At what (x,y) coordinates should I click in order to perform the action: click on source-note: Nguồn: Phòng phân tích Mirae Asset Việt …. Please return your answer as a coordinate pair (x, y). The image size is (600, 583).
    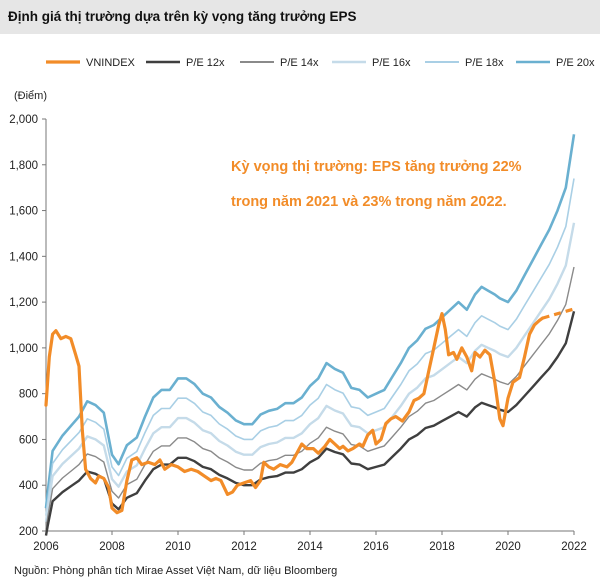
    Looking at the image, I should click on (176, 571).